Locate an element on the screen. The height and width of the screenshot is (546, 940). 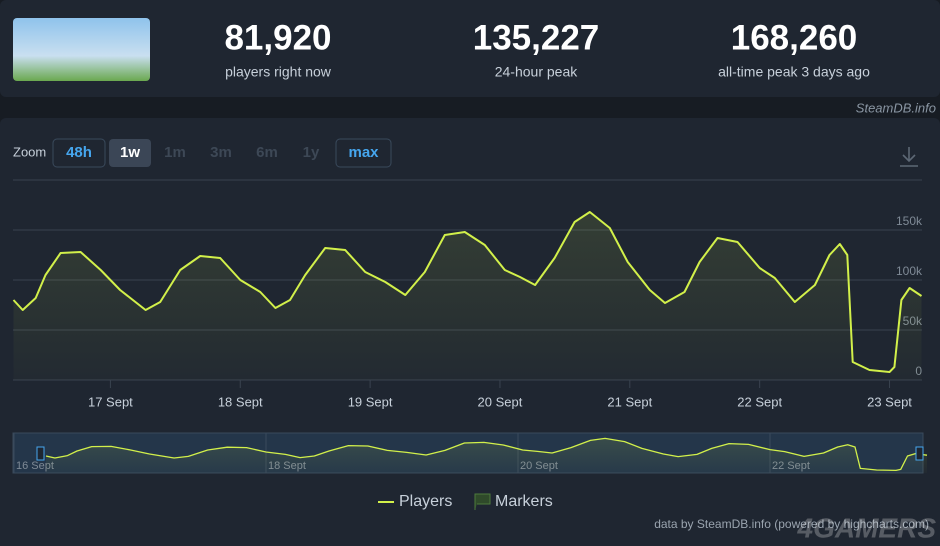
legend: Players Markers is located at coordinates (465, 501).